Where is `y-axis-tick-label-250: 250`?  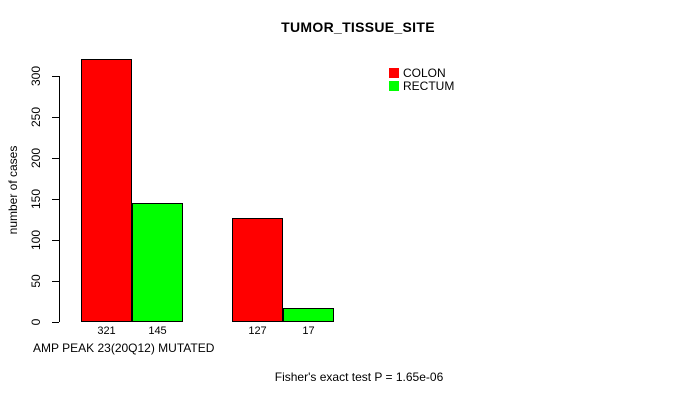
y-axis-tick-label-250: 250 is located at coordinates (36, 117).